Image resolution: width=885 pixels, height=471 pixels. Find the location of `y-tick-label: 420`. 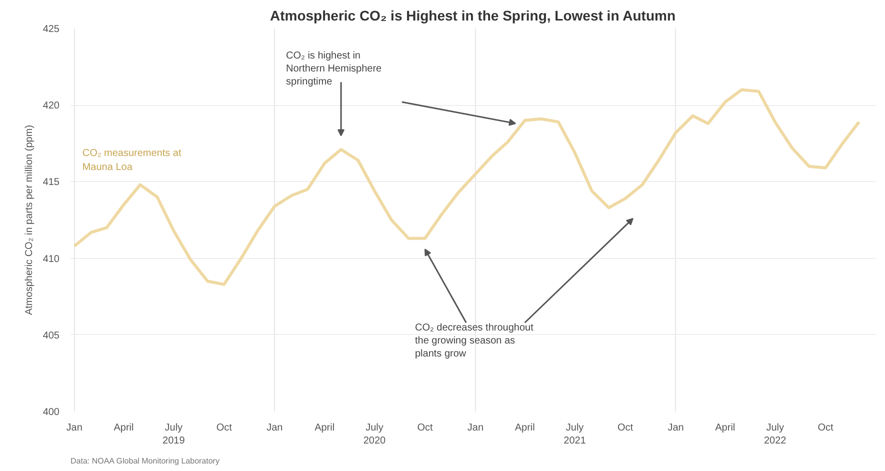

y-tick-label: 420 is located at coordinates (51, 106).